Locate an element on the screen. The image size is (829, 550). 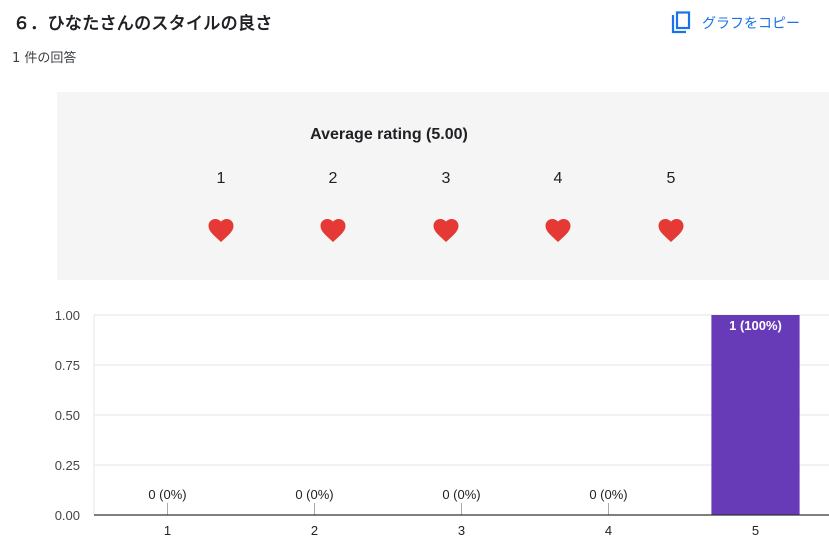
average-rating: Average rating (5.00) is located at coordinates (389, 134).